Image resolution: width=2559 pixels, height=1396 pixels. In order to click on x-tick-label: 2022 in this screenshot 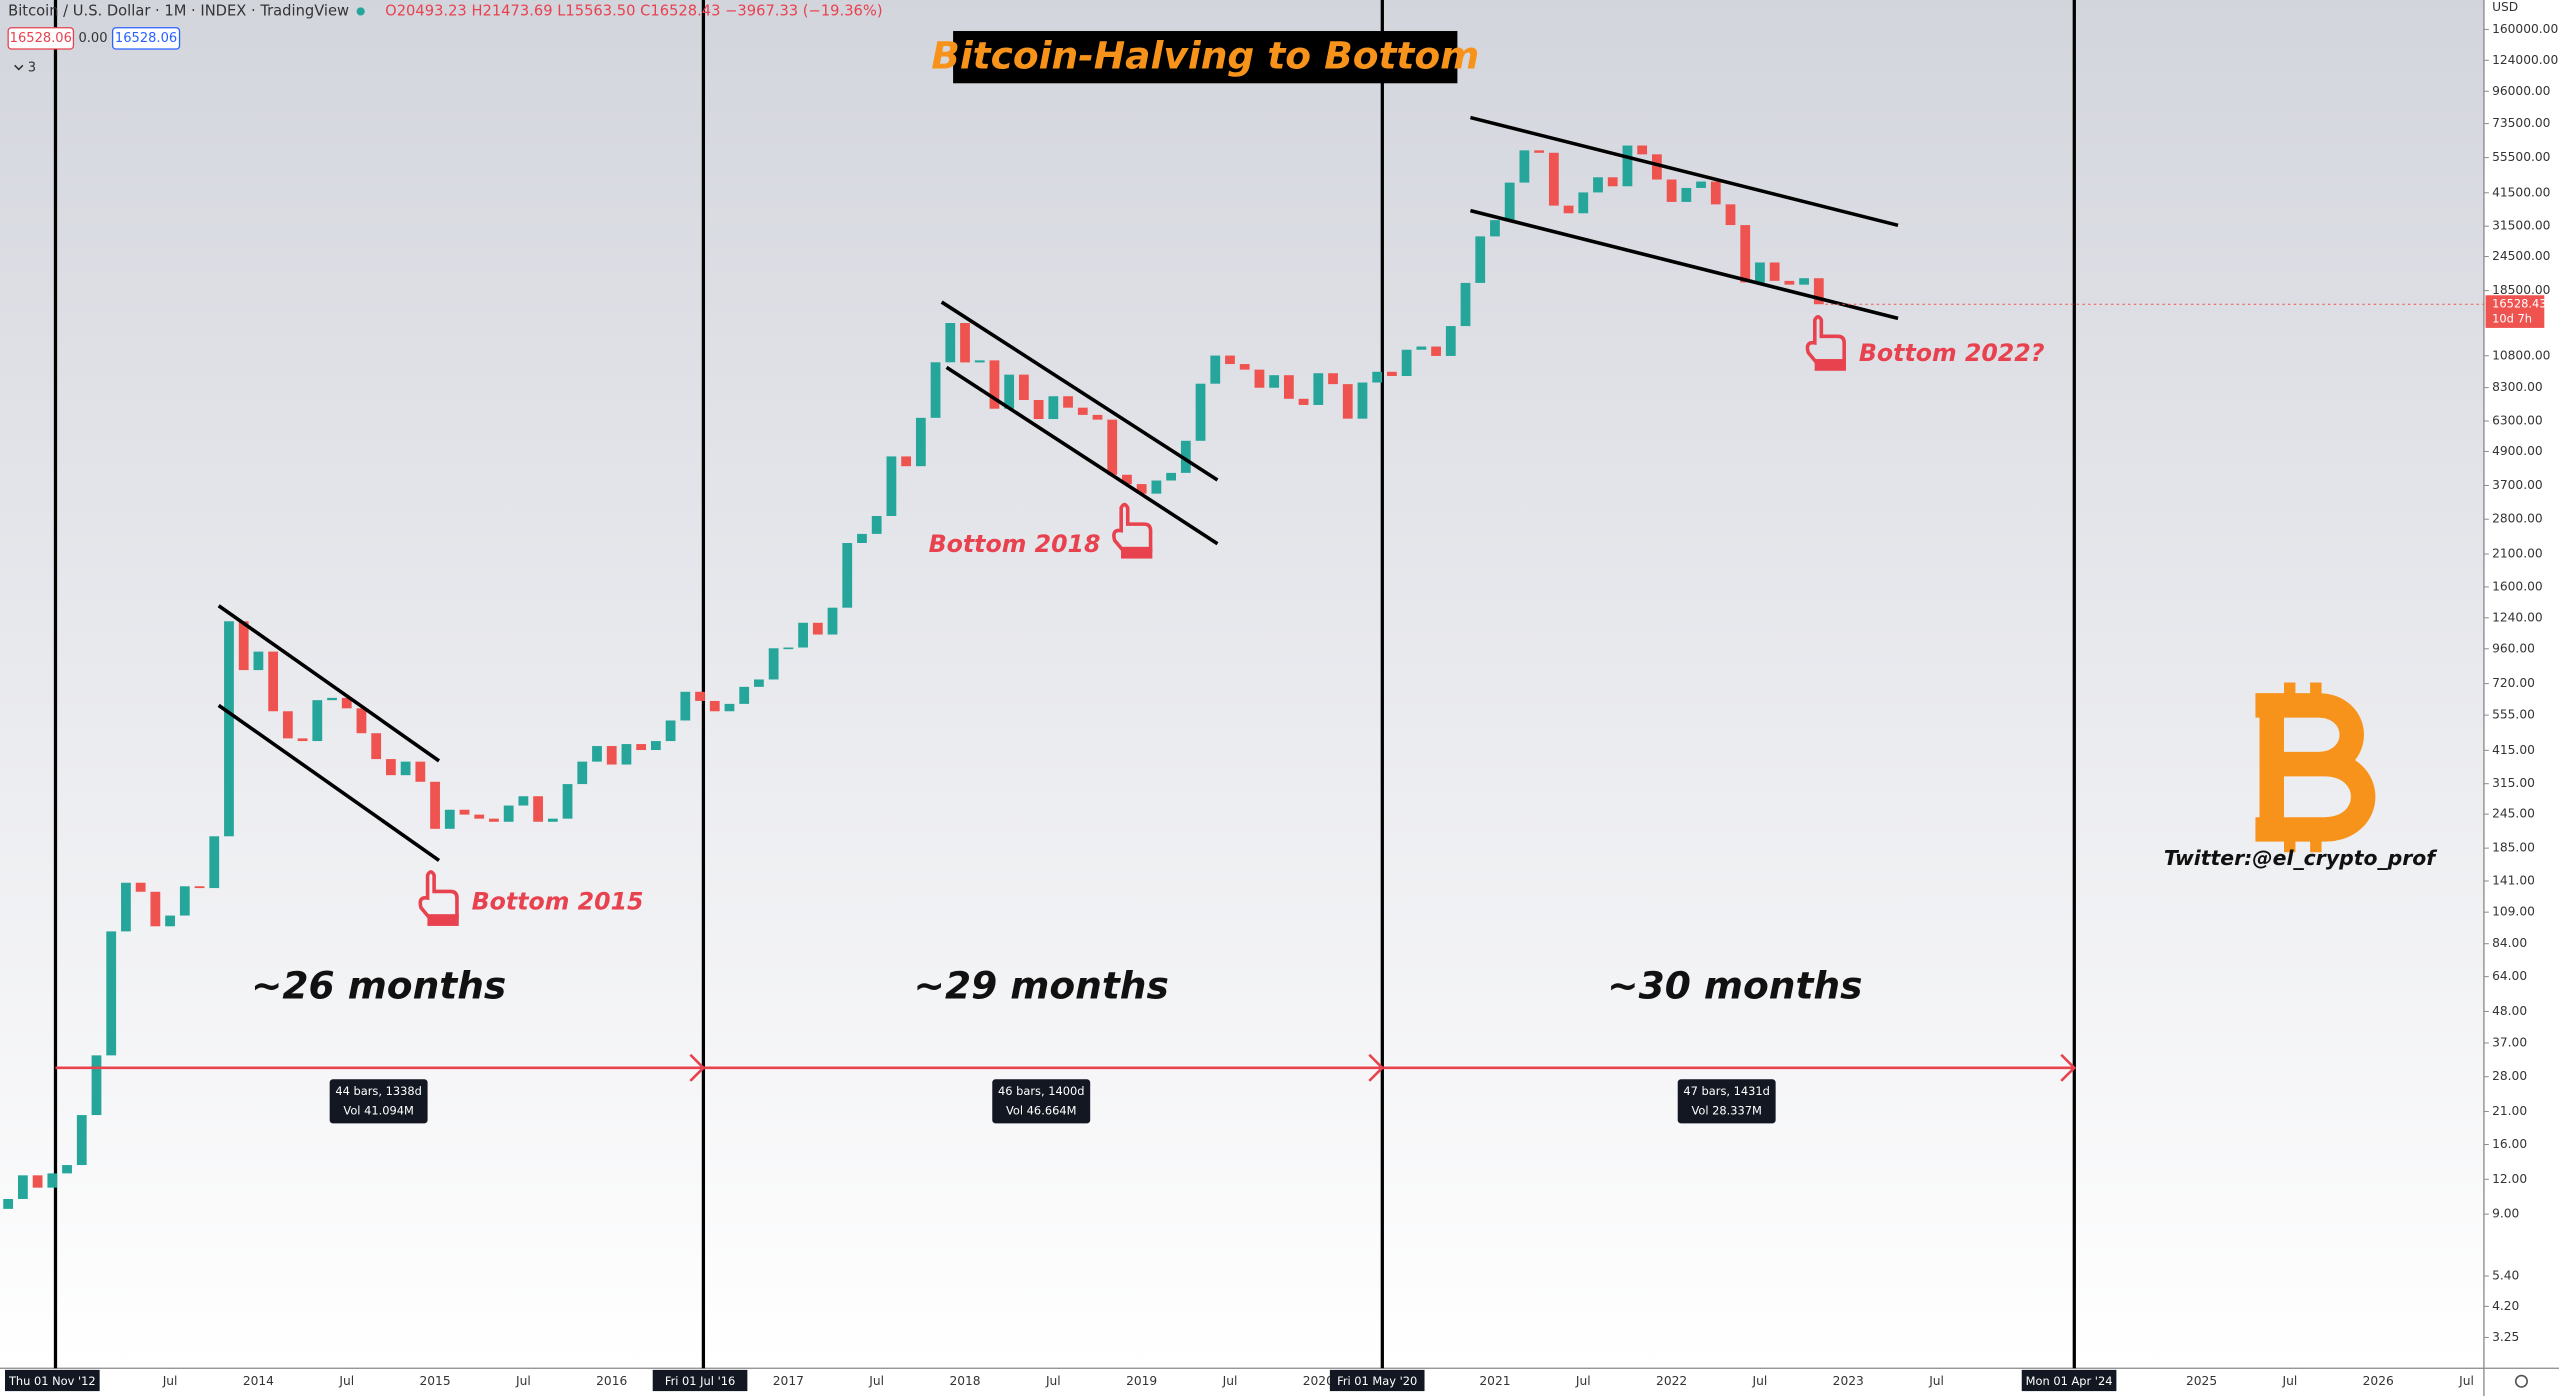, I will do `click(1671, 1381)`.